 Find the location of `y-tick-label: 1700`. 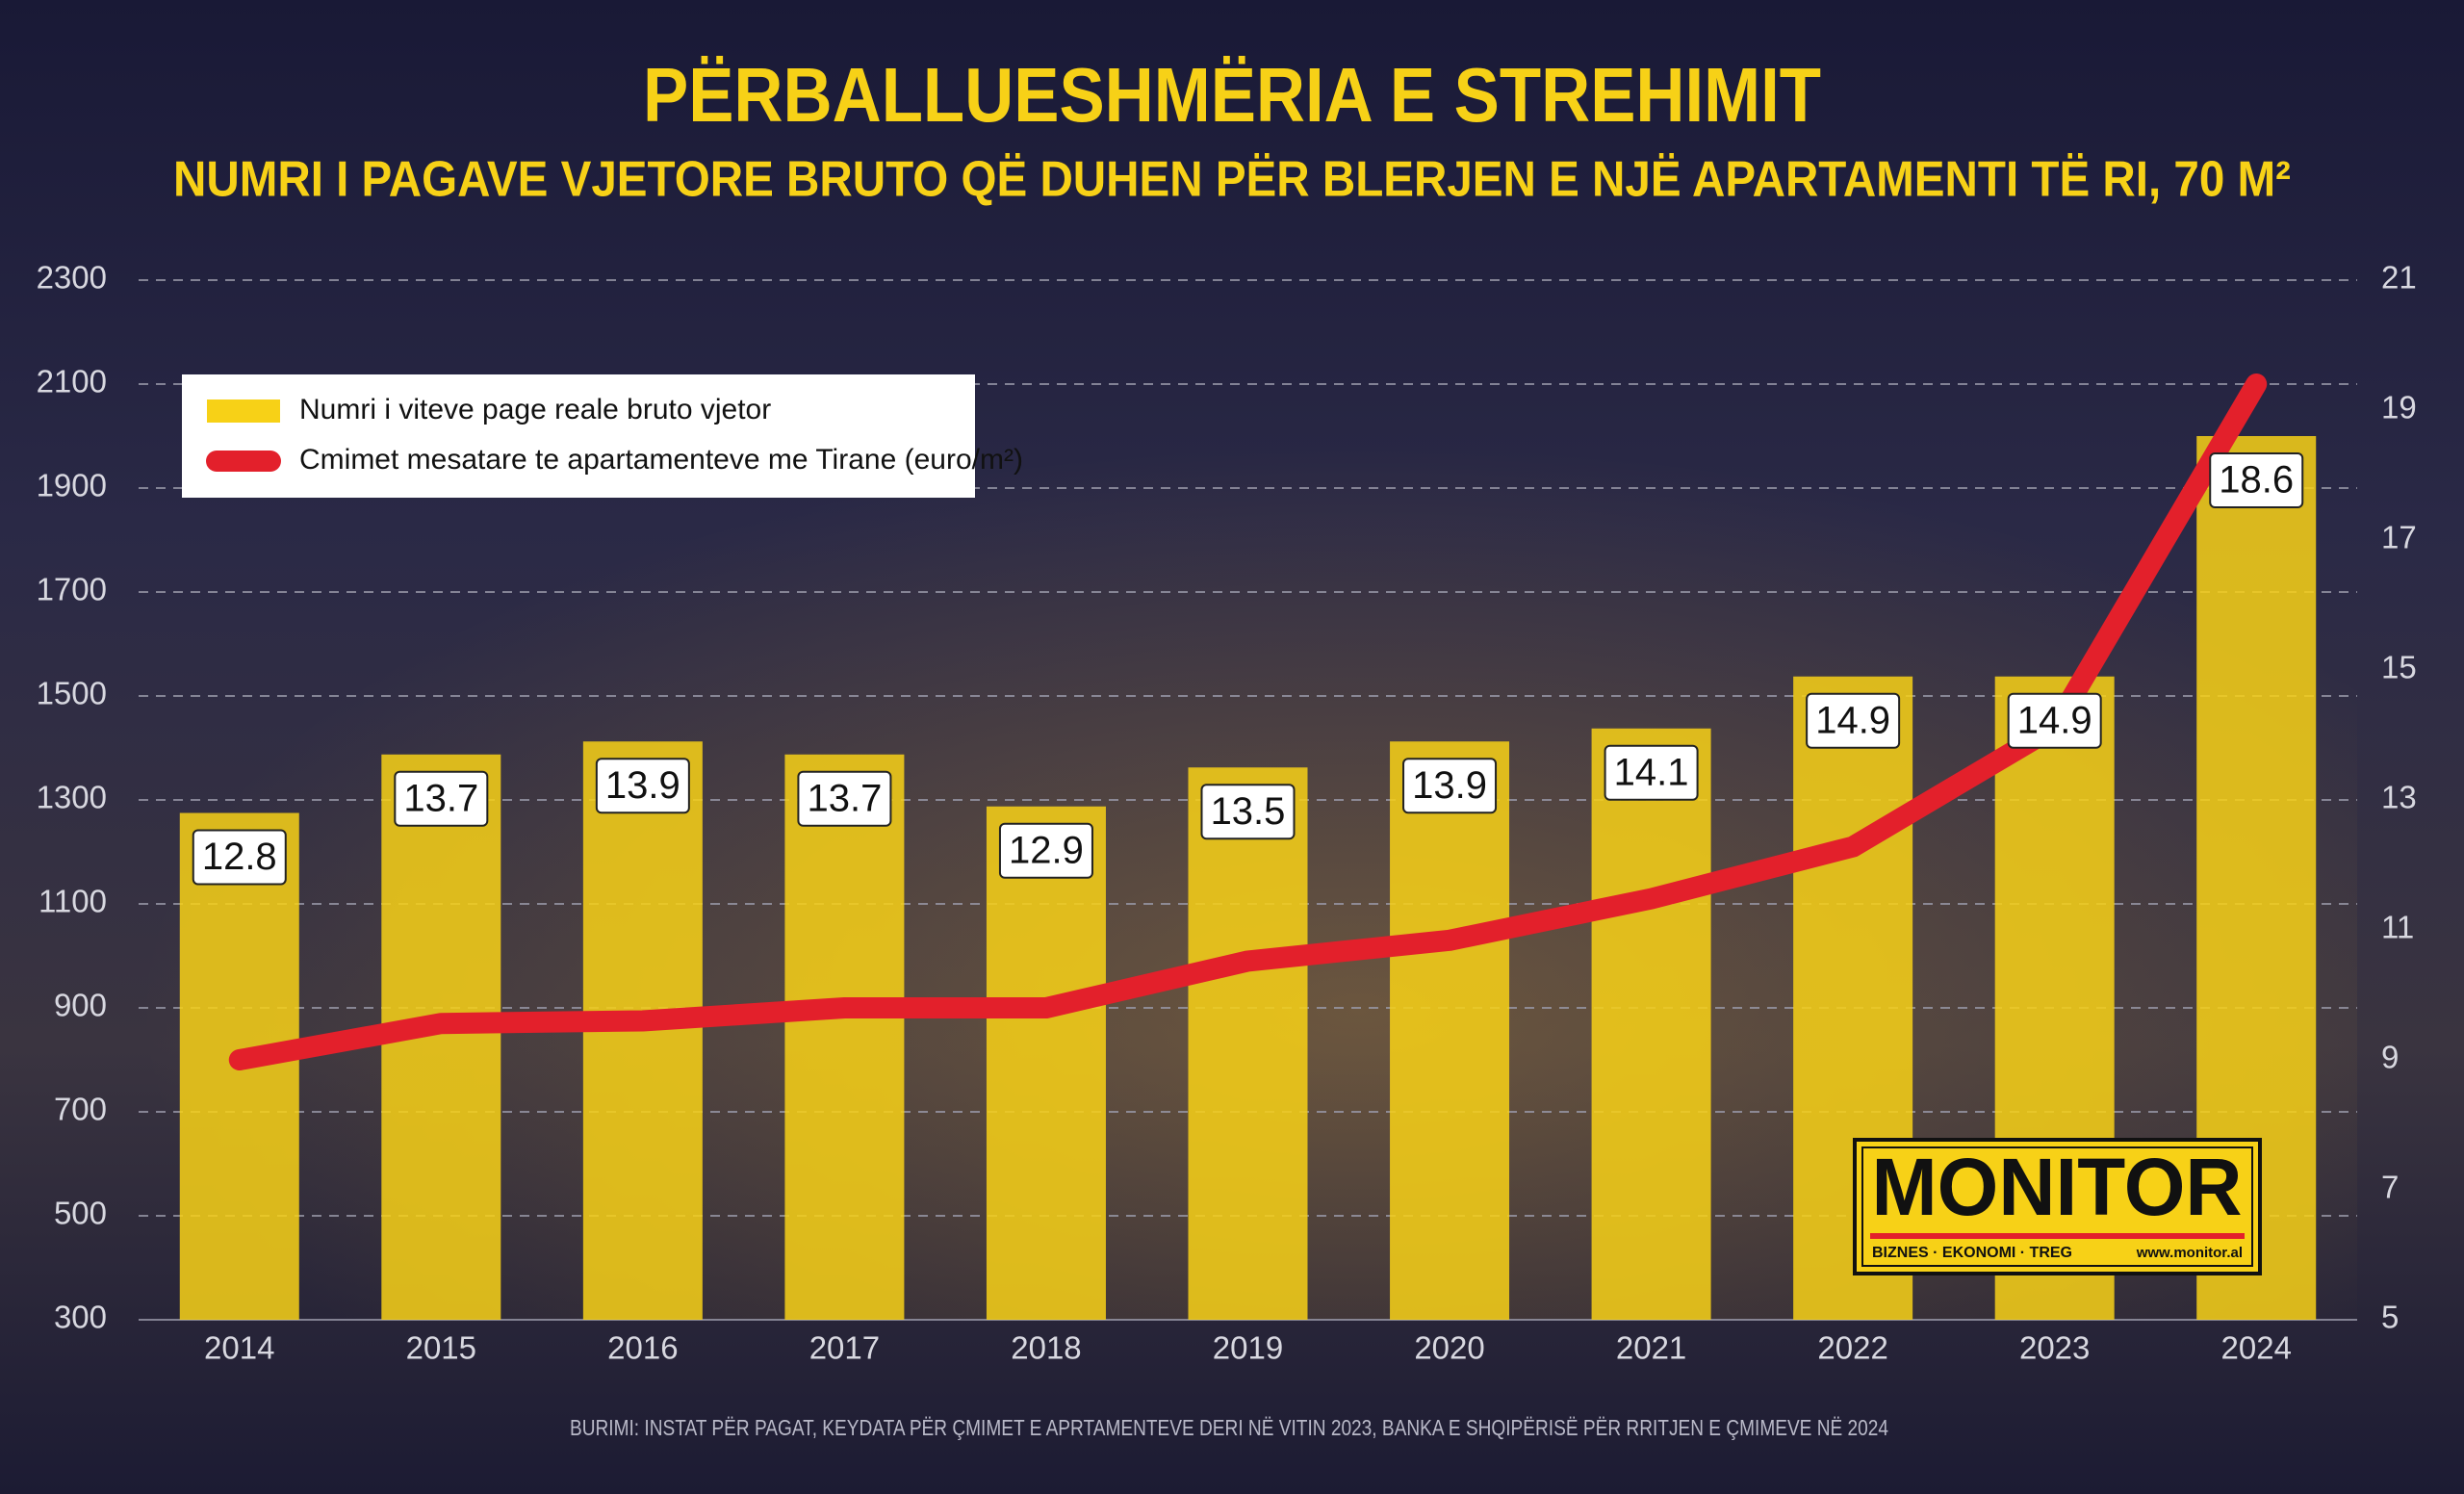

y-tick-label: 1700 is located at coordinates (72, 590).